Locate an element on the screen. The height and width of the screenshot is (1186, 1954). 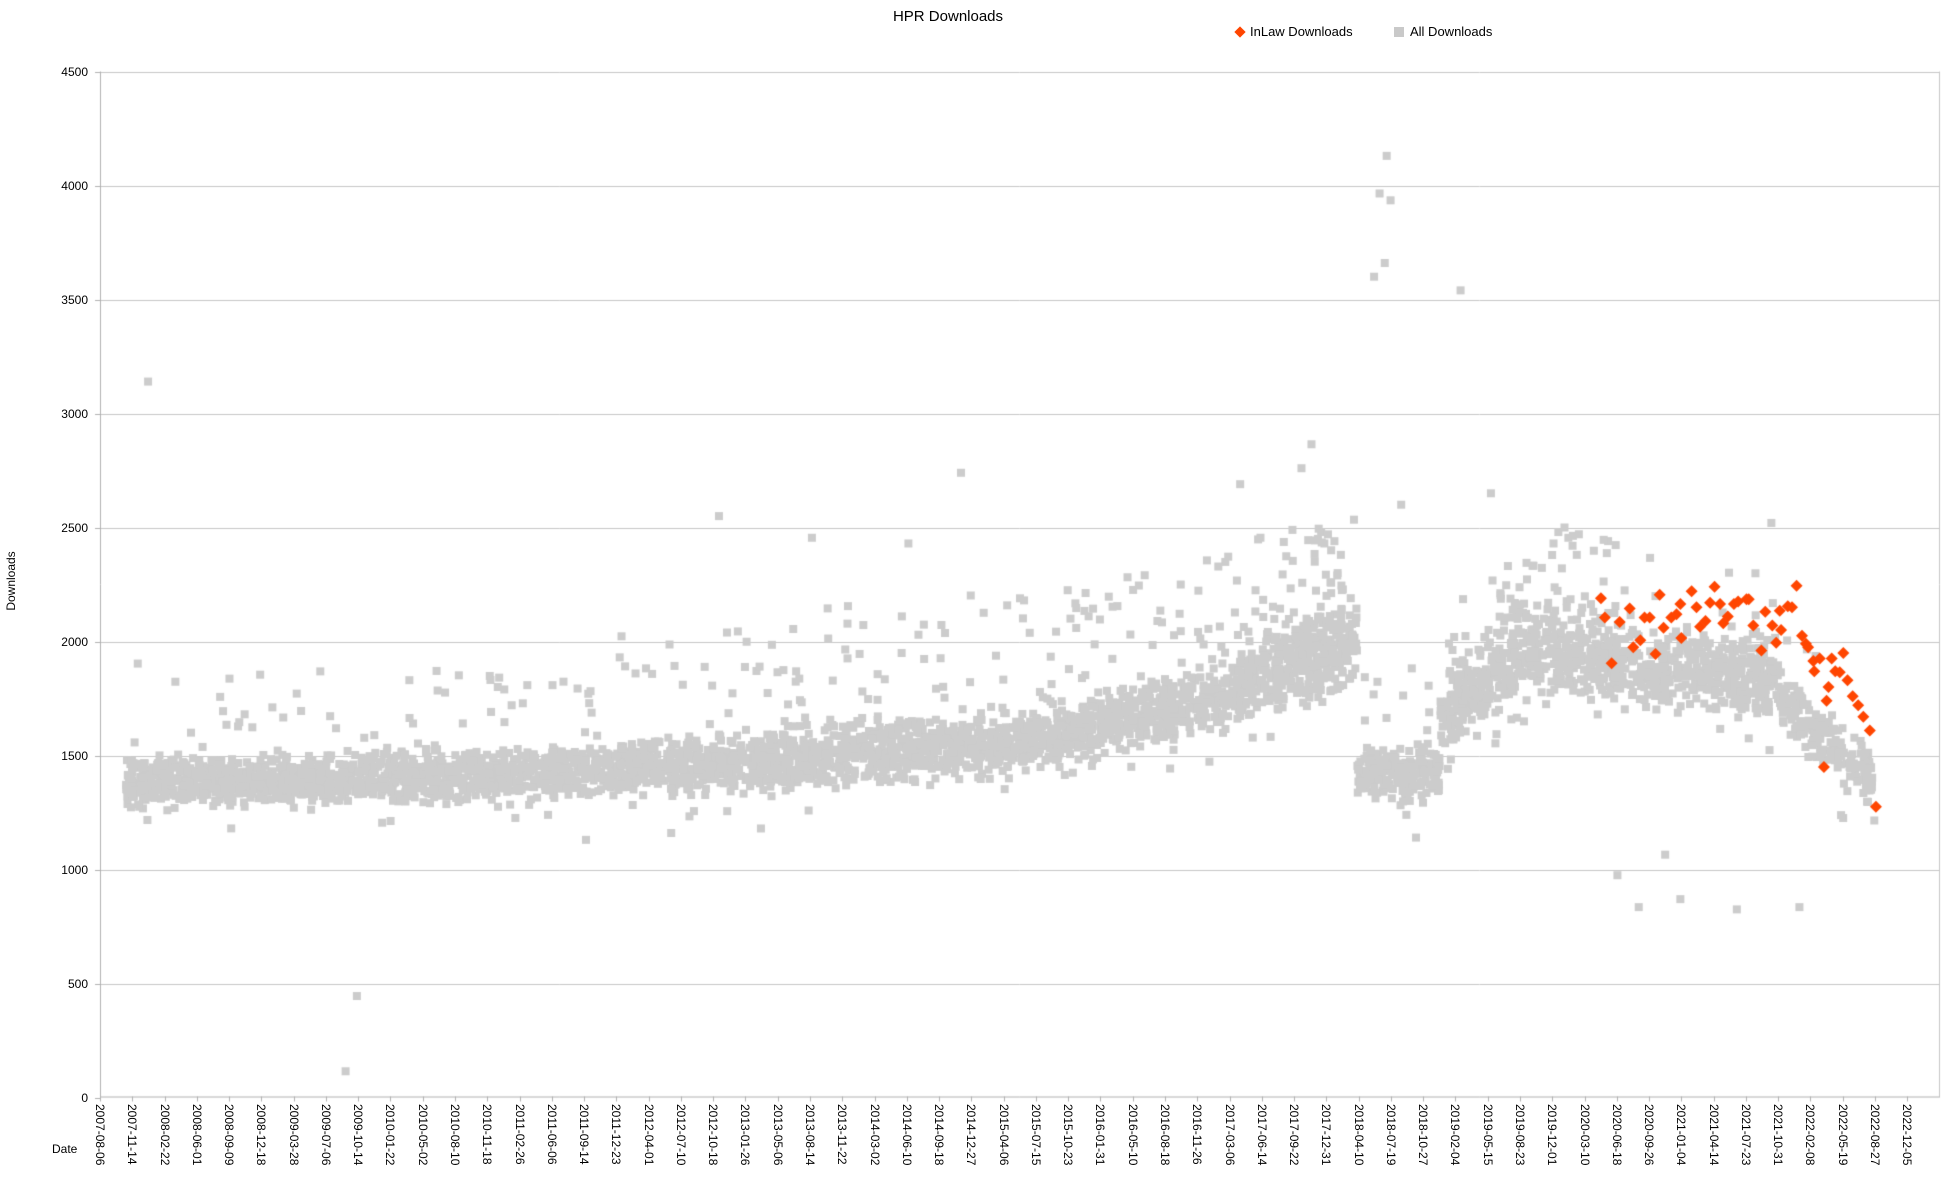
x-tick-label: 2015-04-06 is located at coordinates (1003, 1135).